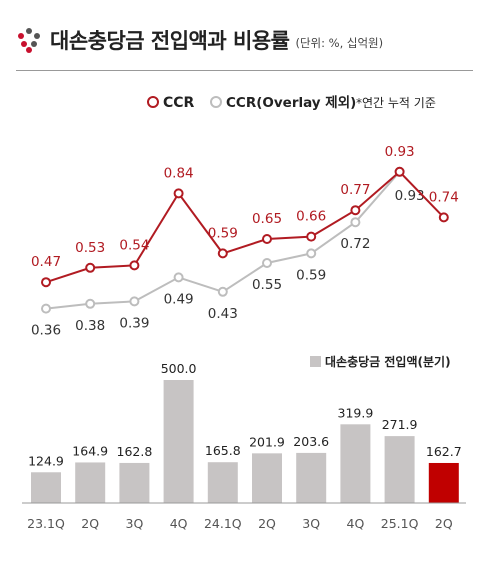 The width and height of the screenshot is (493, 563). Describe the element at coordinates (179, 103) in the screenshot. I see `legend-ccr-label: CCR` at that location.